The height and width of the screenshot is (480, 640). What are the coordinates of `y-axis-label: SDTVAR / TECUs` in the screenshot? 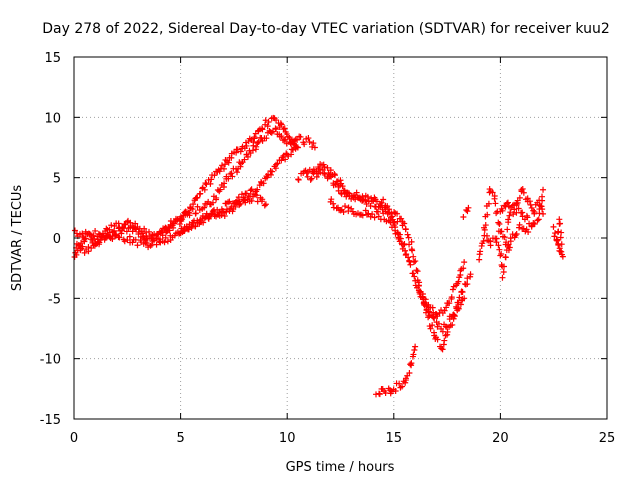 It's located at (17, 238).